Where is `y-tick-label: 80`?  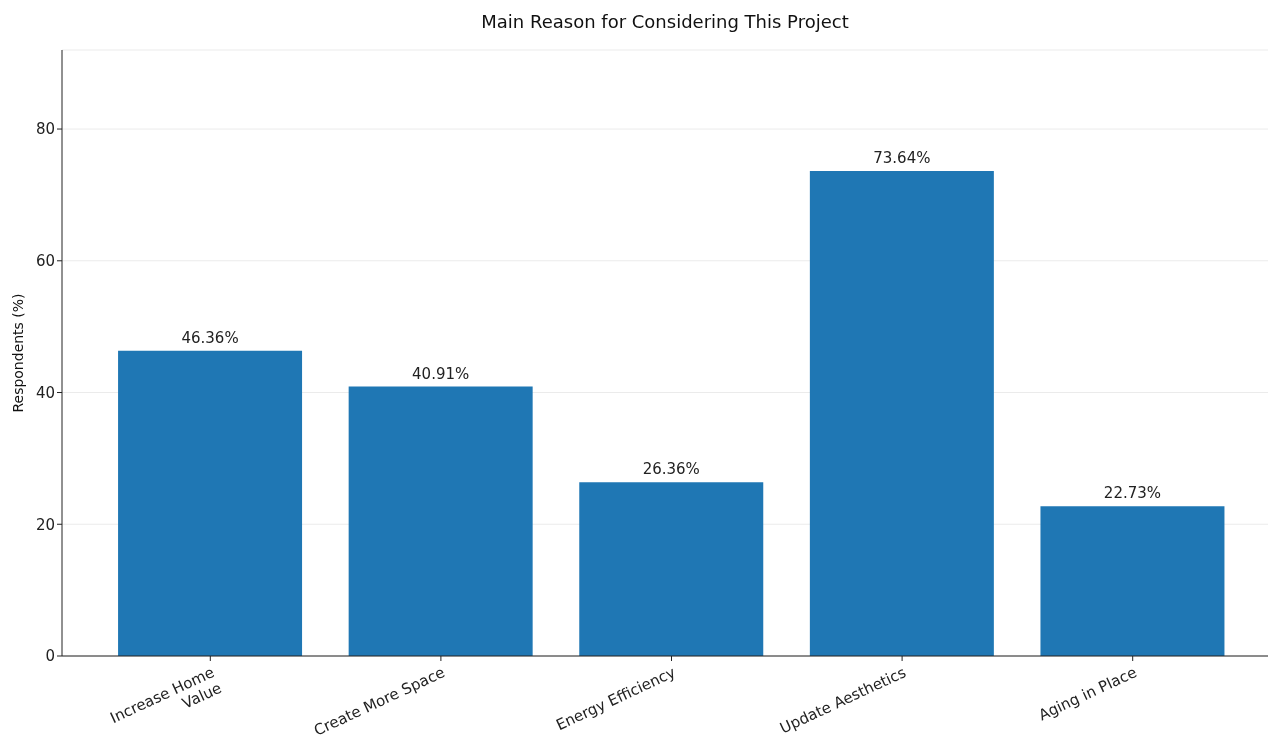 y-tick-label: 80 is located at coordinates (45, 129).